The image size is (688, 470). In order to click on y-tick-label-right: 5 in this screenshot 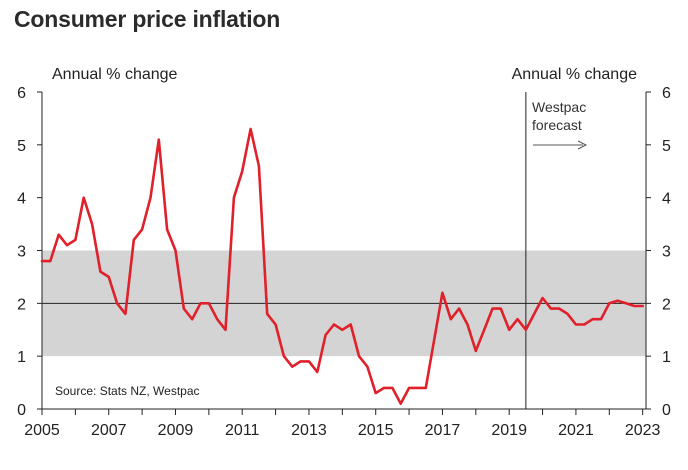, I will do `click(666, 146)`.